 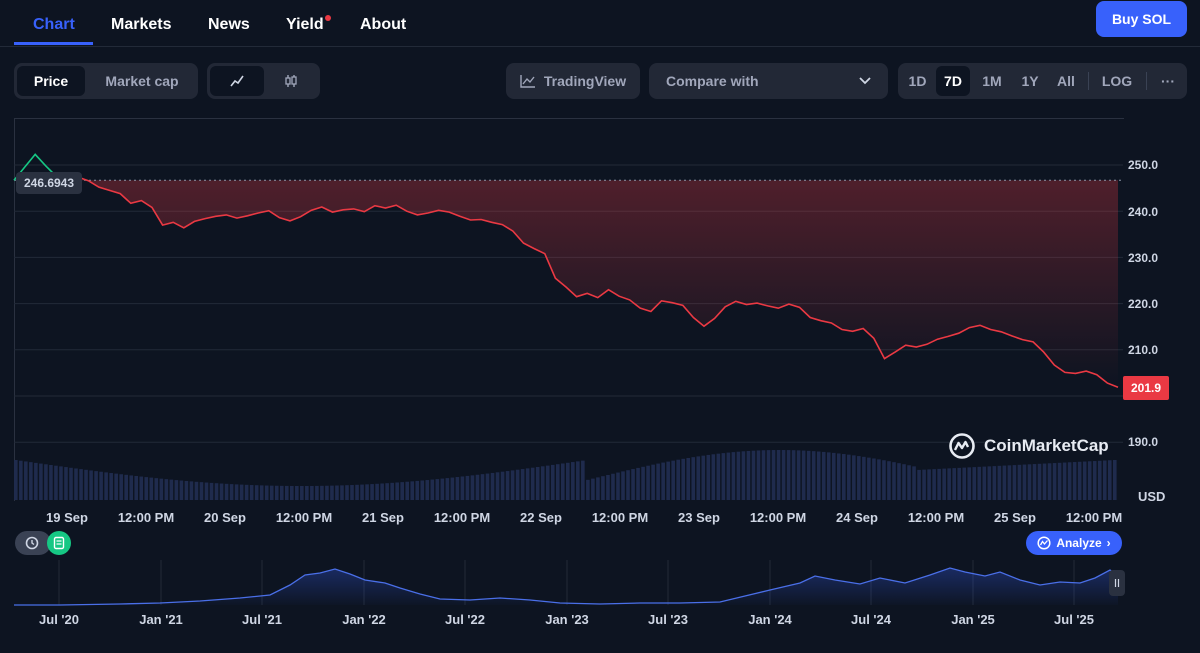 What do you see at coordinates (1044, 543) in the screenshot?
I see `analyze-icon` at bounding box center [1044, 543].